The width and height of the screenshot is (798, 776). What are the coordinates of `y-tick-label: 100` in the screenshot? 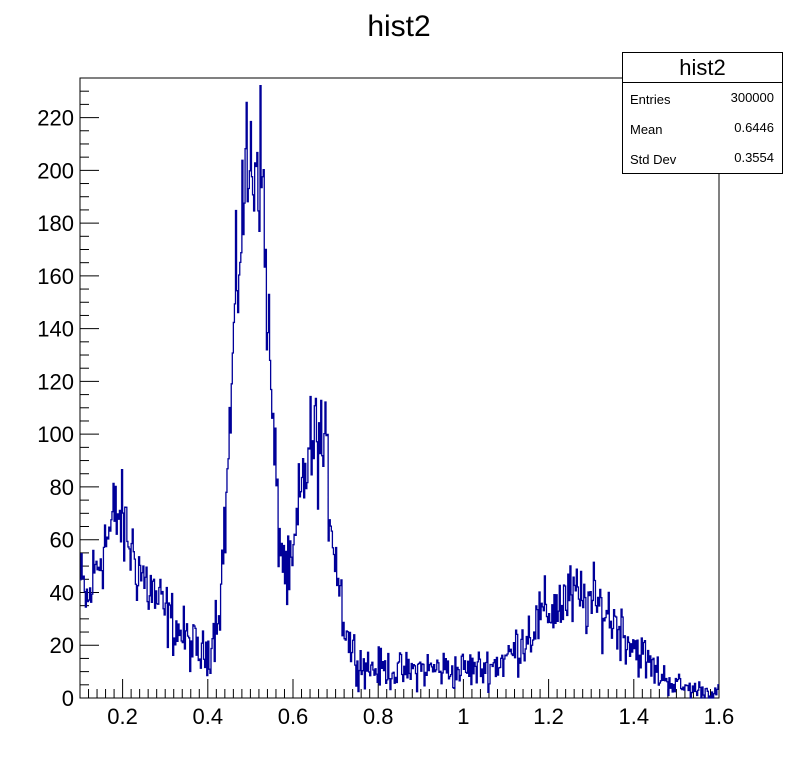 It's located at (55, 434).